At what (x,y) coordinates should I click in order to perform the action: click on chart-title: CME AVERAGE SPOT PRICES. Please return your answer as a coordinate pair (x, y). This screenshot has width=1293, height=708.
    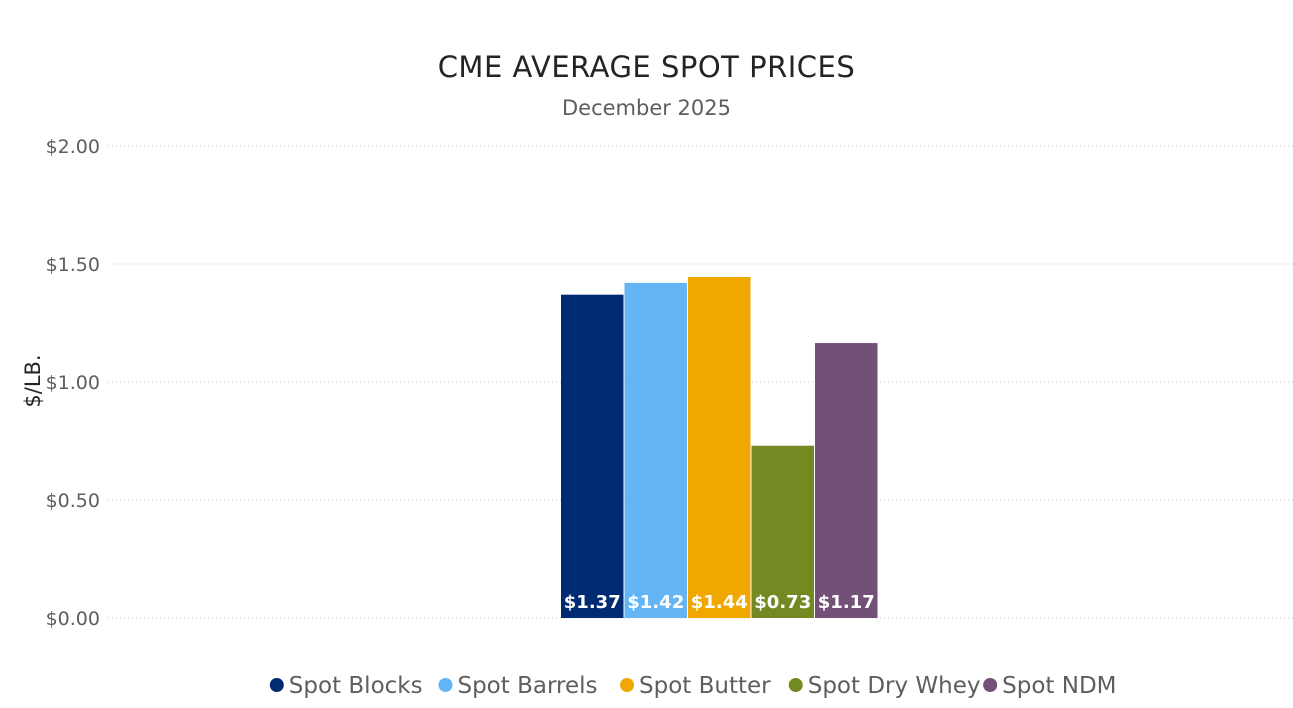
    Looking at the image, I should click on (646, 67).